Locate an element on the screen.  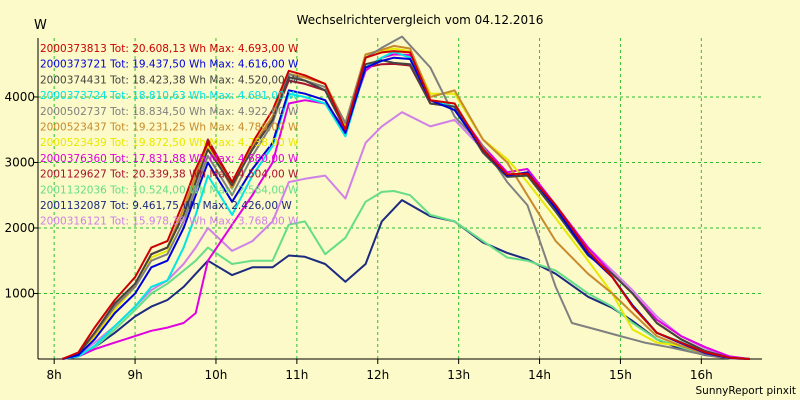
y-tick-label: 4000 is located at coordinates (19, 97).